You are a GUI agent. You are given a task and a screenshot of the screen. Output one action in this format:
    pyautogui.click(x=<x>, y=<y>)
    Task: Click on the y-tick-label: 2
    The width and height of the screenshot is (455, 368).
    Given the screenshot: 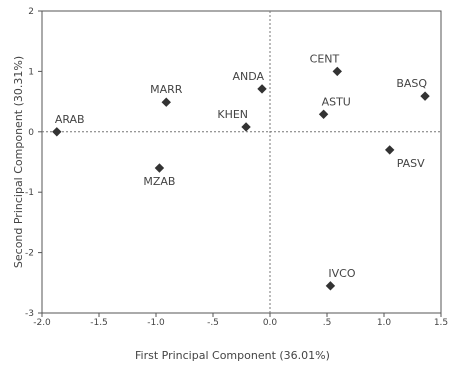 What is the action you would take?
    pyautogui.click(x=31, y=12)
    